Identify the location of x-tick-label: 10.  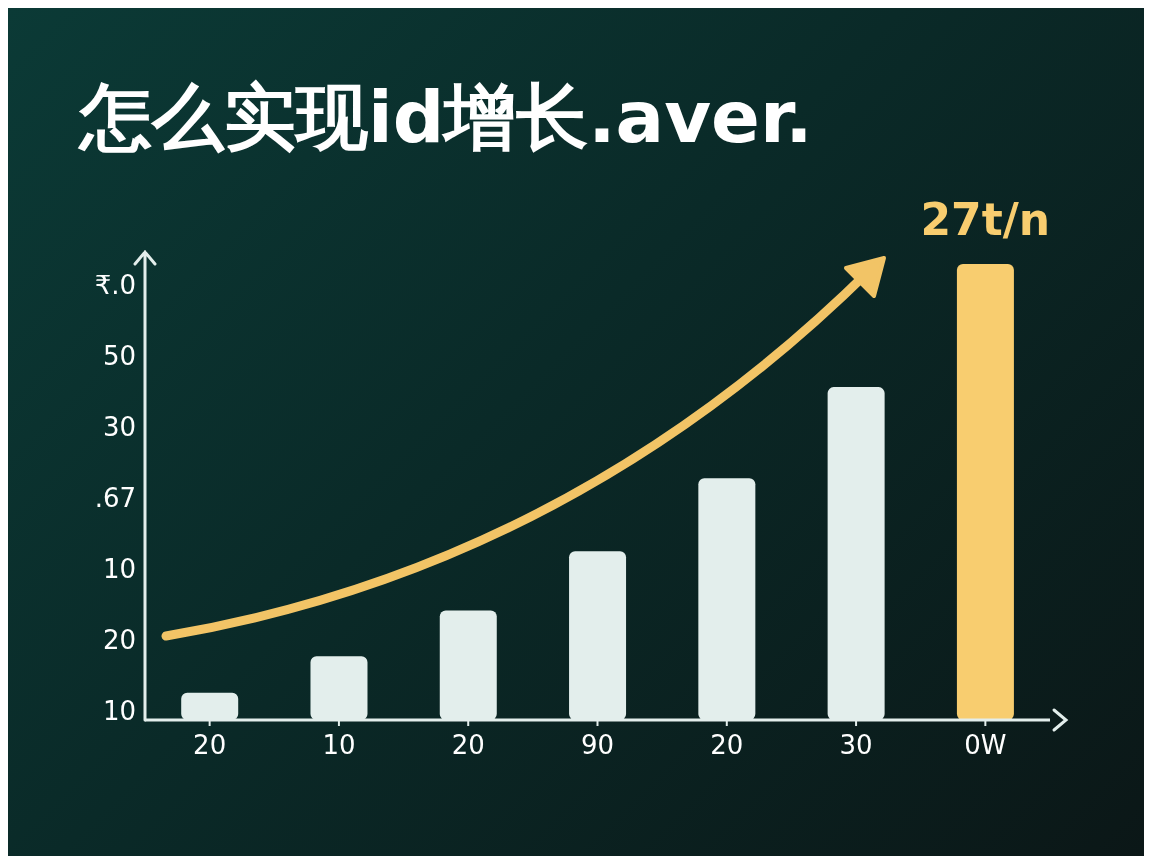
(339, 745).